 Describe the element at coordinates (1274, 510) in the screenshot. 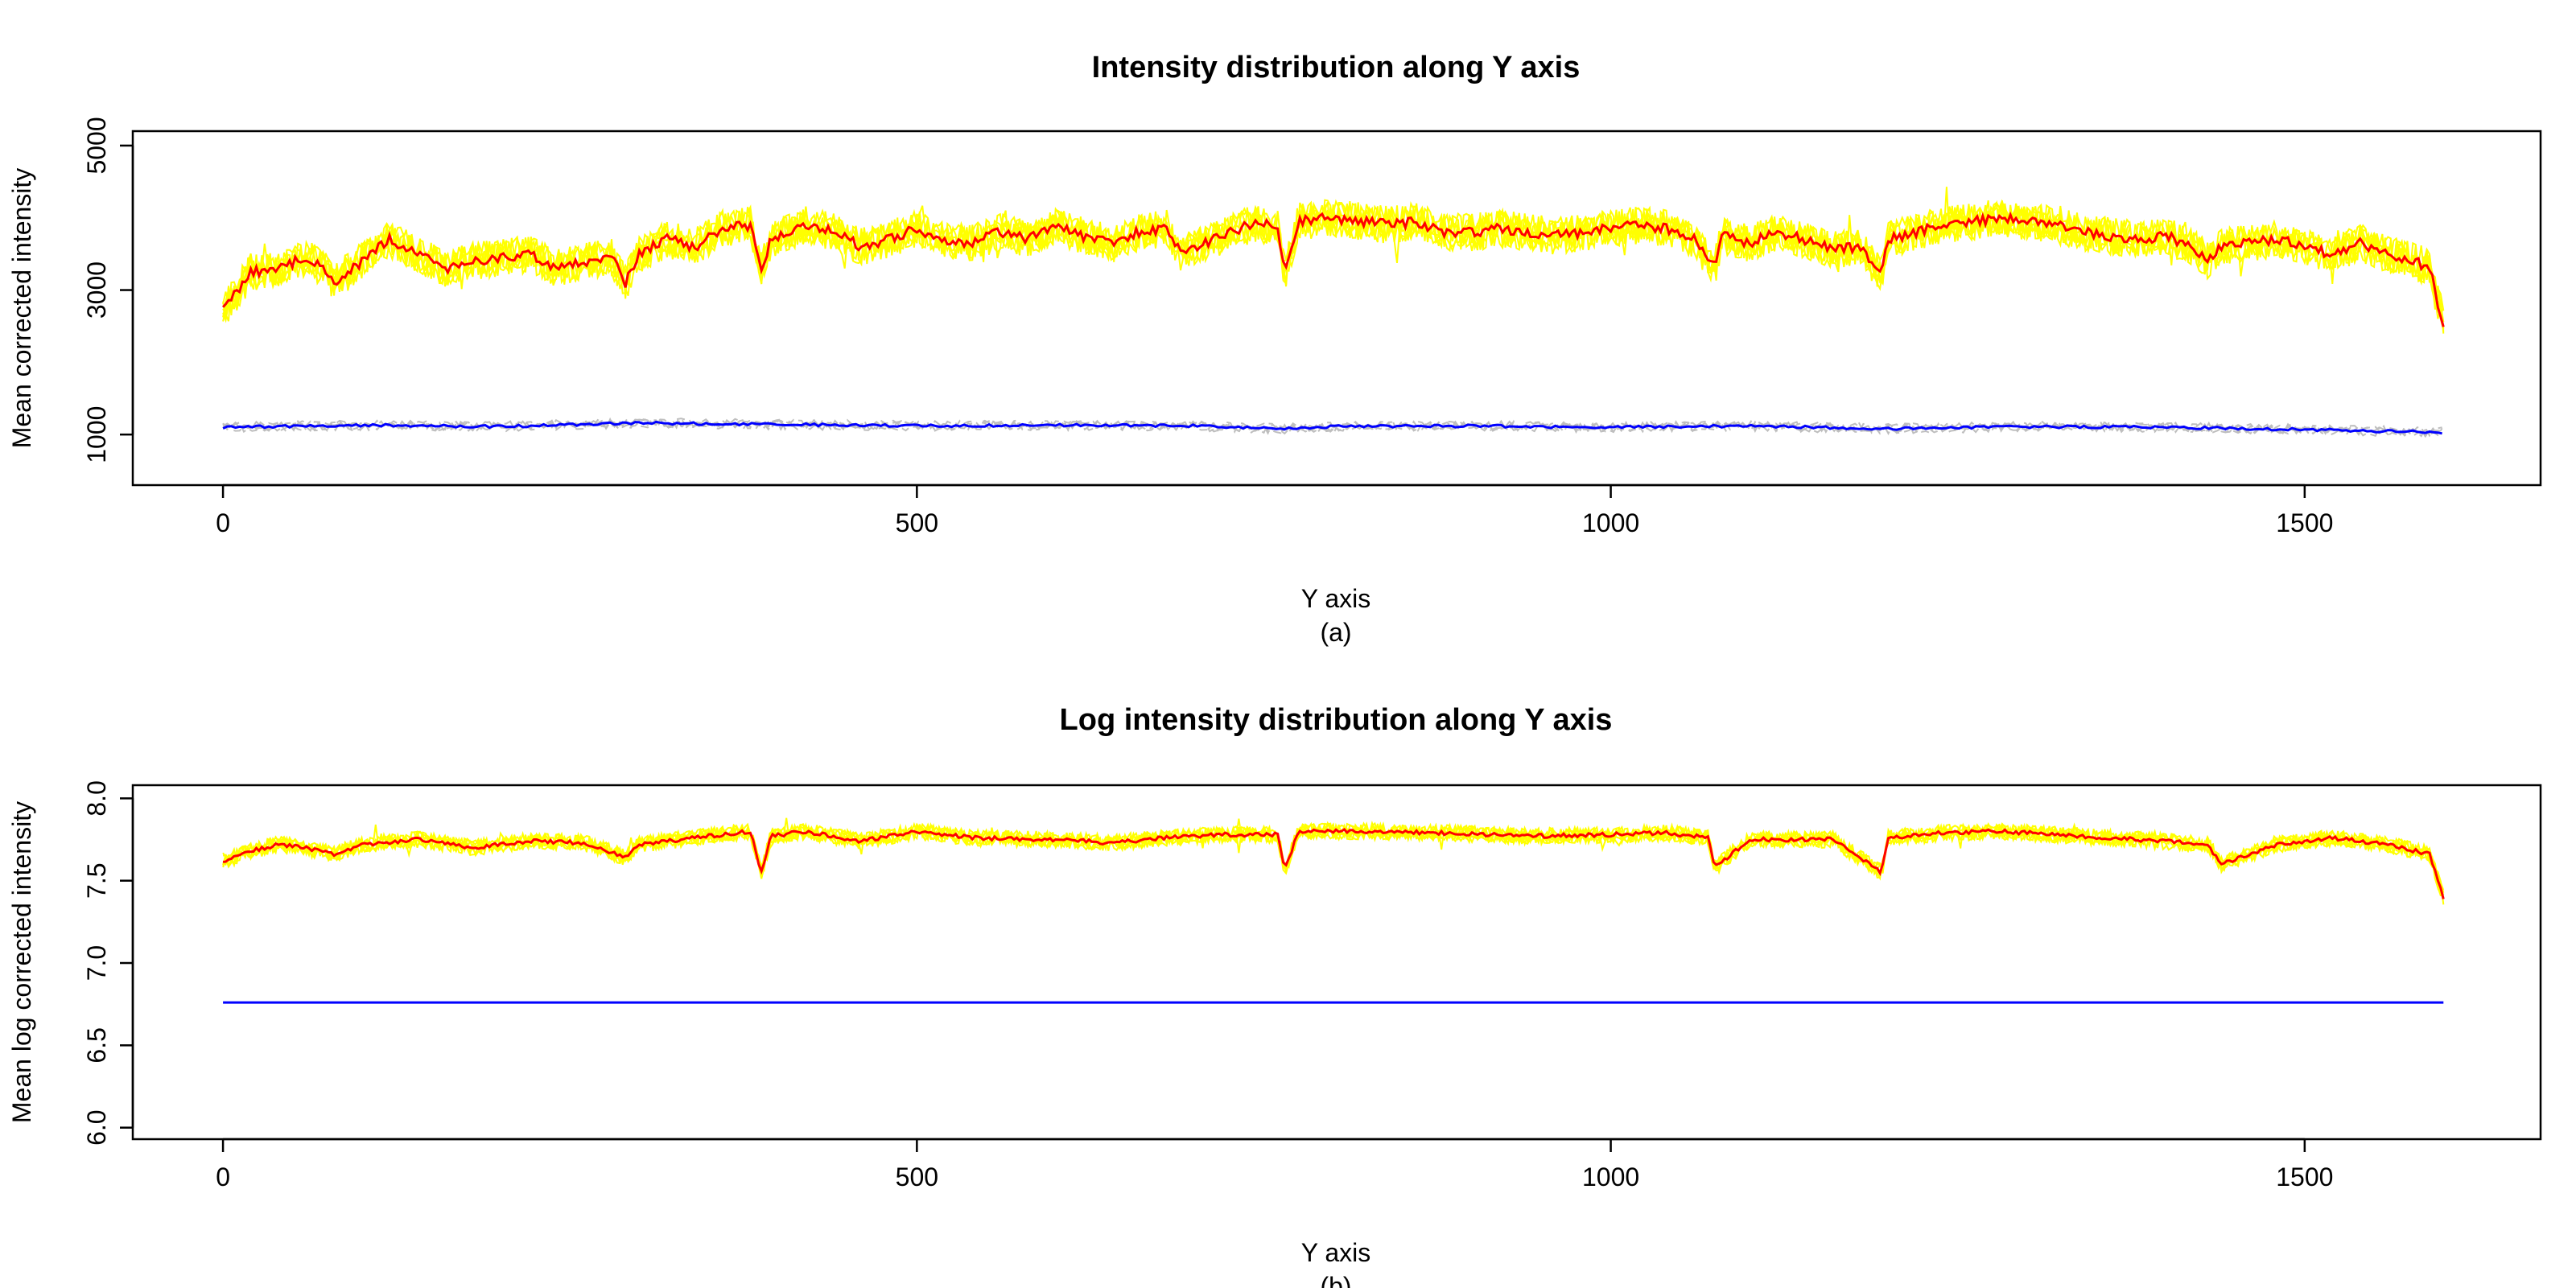

I see `panel-a-x-axis: 0 500 1000 1500` at that location.